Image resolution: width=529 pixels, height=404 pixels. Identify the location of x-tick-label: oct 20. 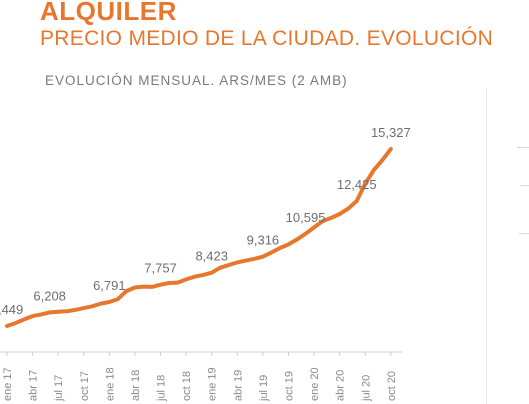
(392, 386).